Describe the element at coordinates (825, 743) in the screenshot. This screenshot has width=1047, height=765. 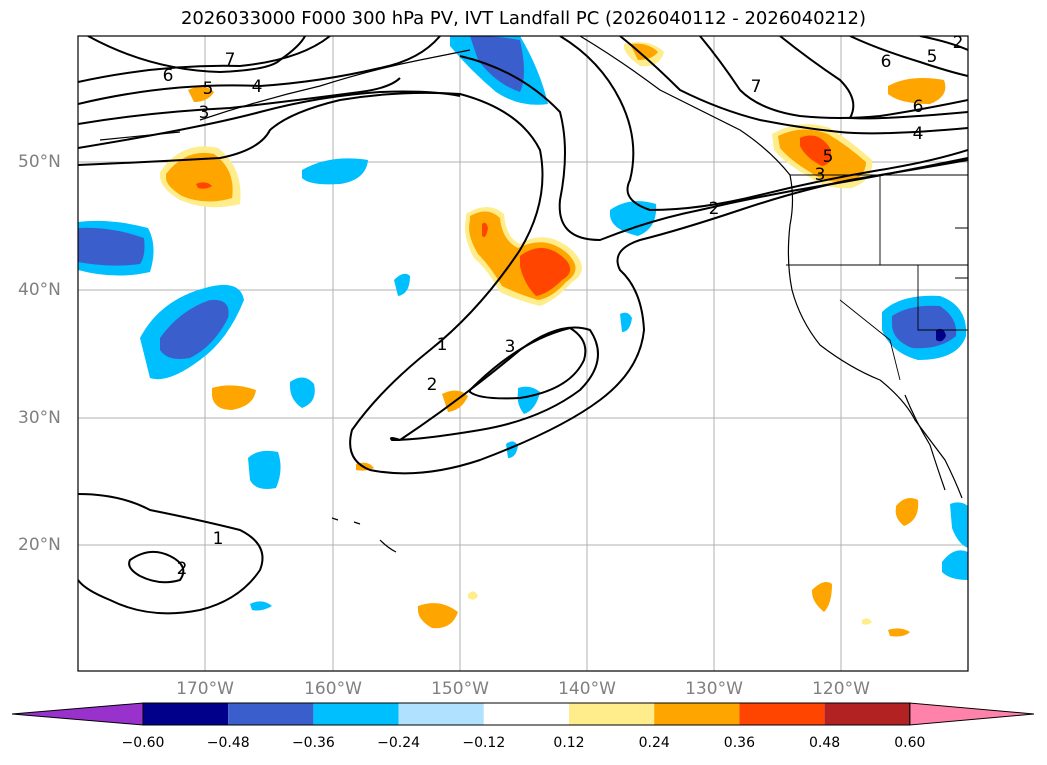
I see `colorbar-tick-label: 0.48` at that location.